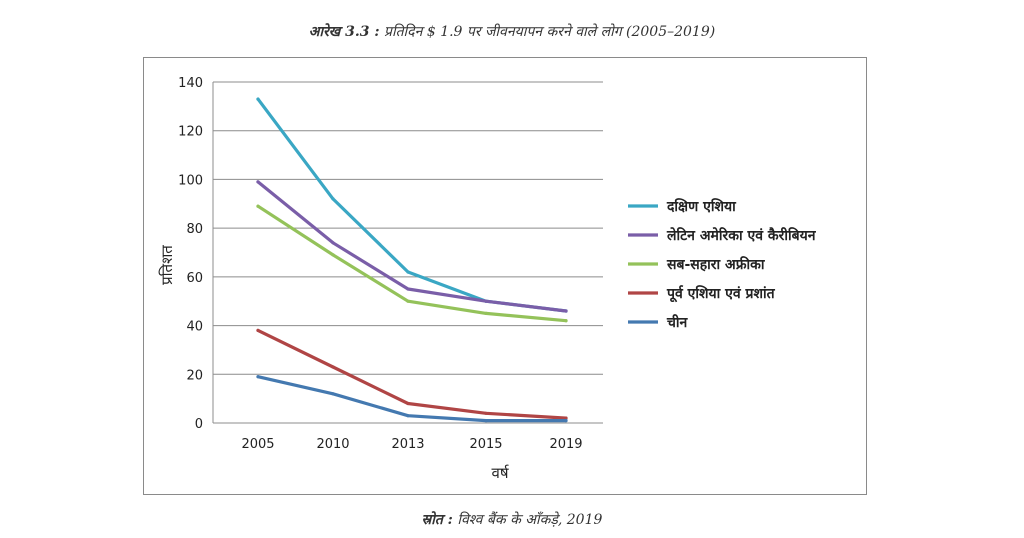  I want to click on caption-lead: आरेख 3.3 :, so click(344, 32).